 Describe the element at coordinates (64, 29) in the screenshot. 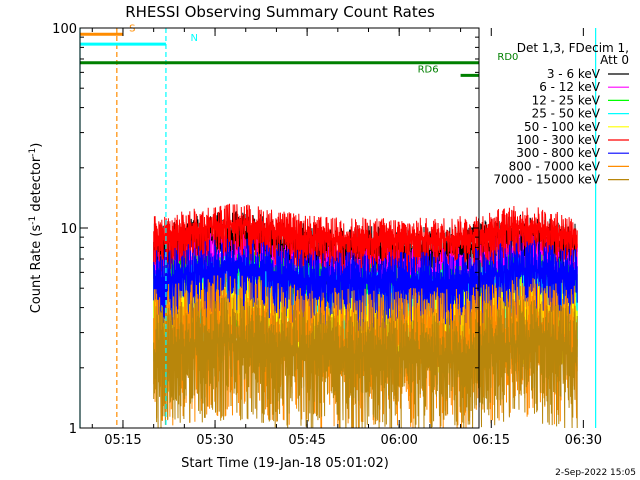

I see `y-tick-label: 100` at that location.